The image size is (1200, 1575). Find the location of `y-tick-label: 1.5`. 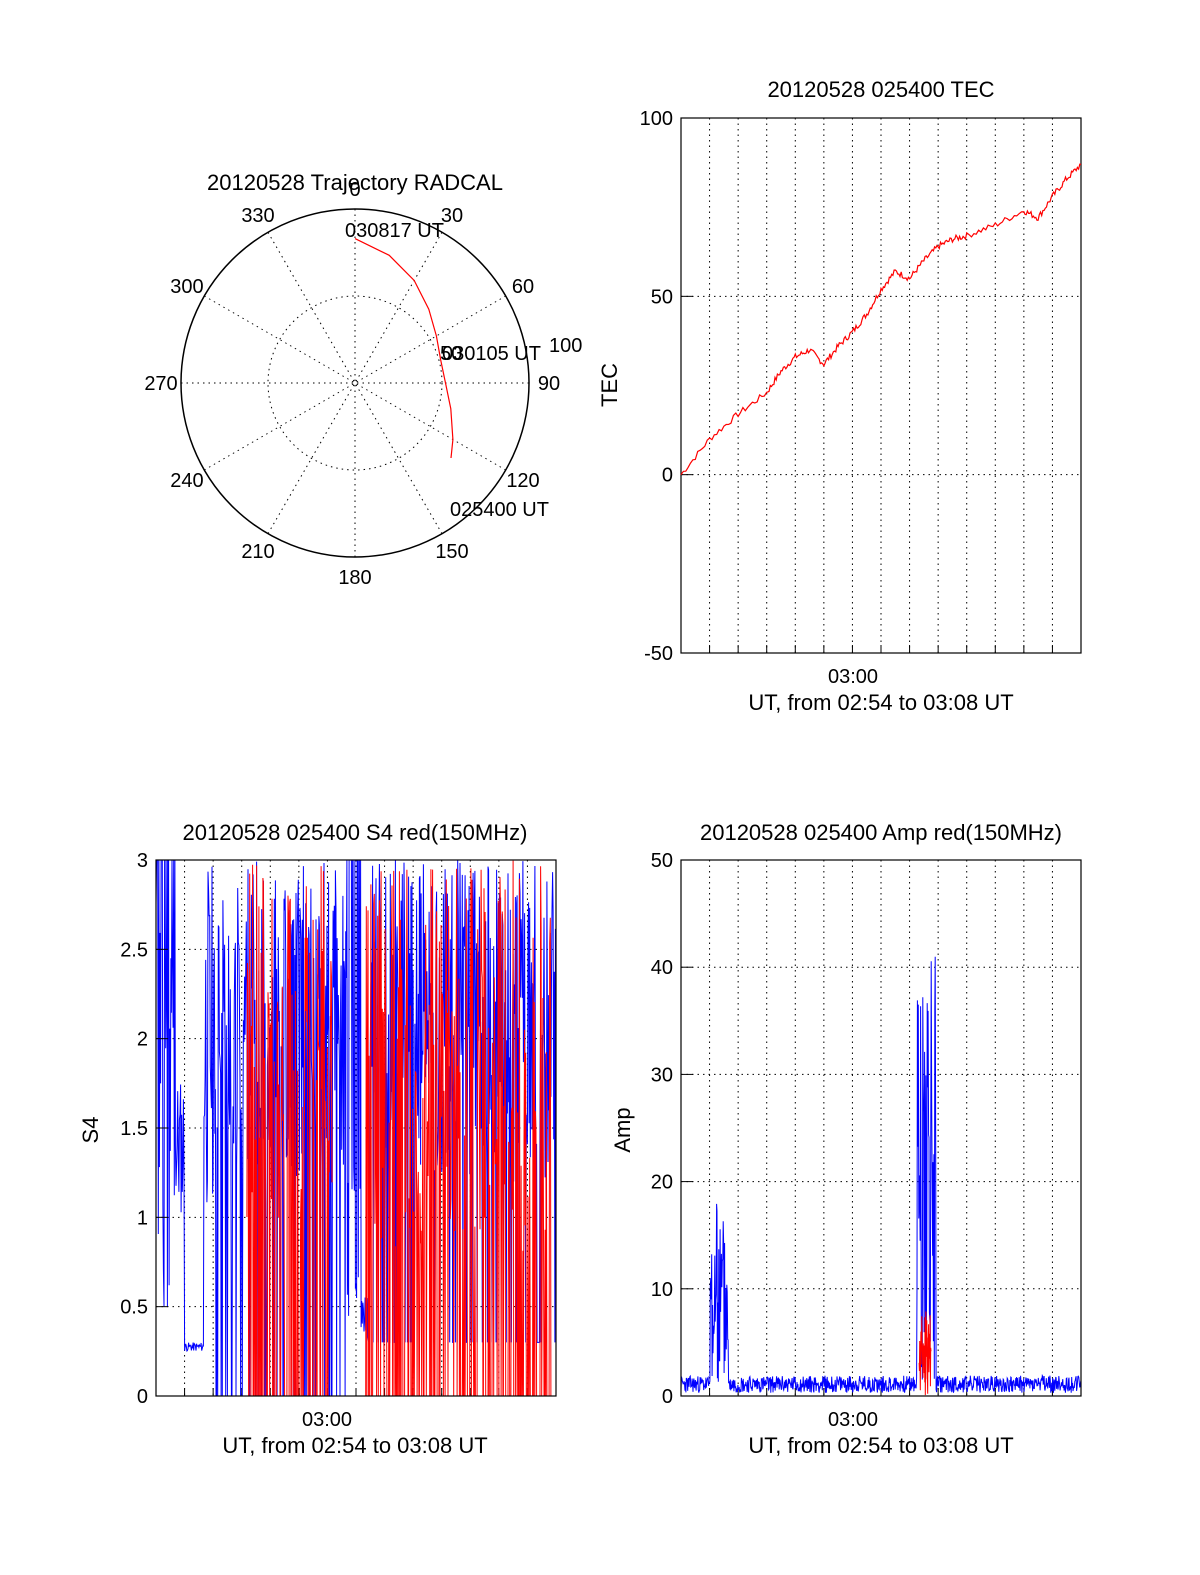

y-tick-label: 1.5 is located at coordinates (134, 1129).